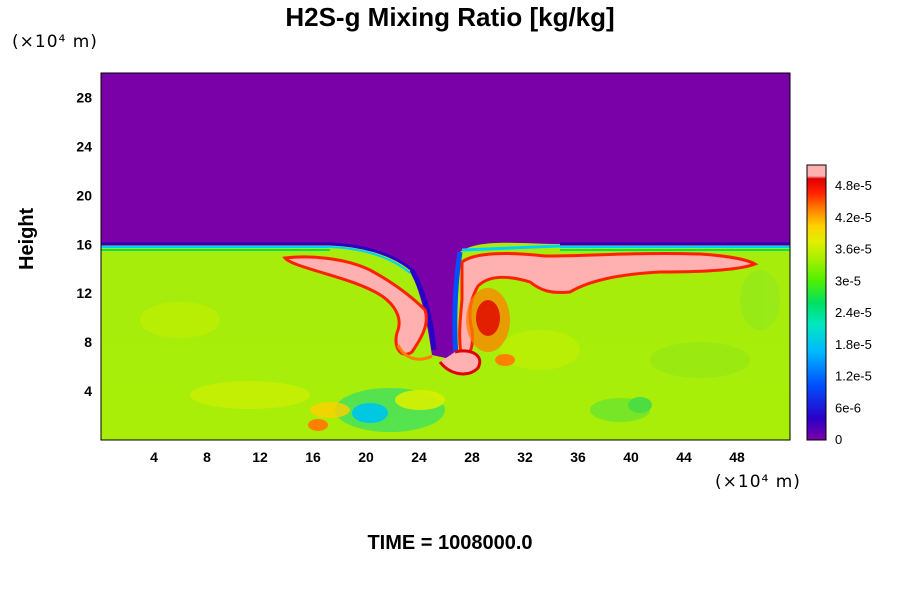 The width and height of the screenshot is (900, 600). I want to click on y-tick-label: 4, so click(88, 391).